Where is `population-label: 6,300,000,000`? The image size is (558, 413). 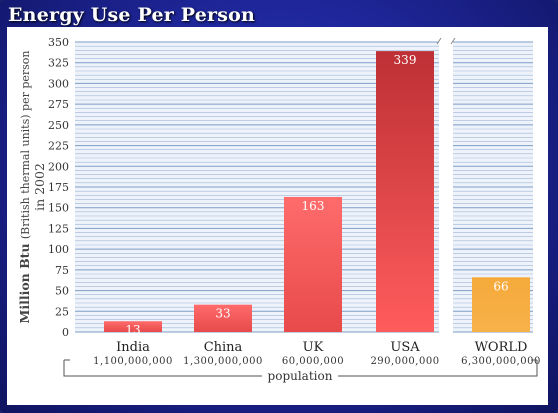
population-label: 6,300,000,000 is located at coordinates (501, 361).